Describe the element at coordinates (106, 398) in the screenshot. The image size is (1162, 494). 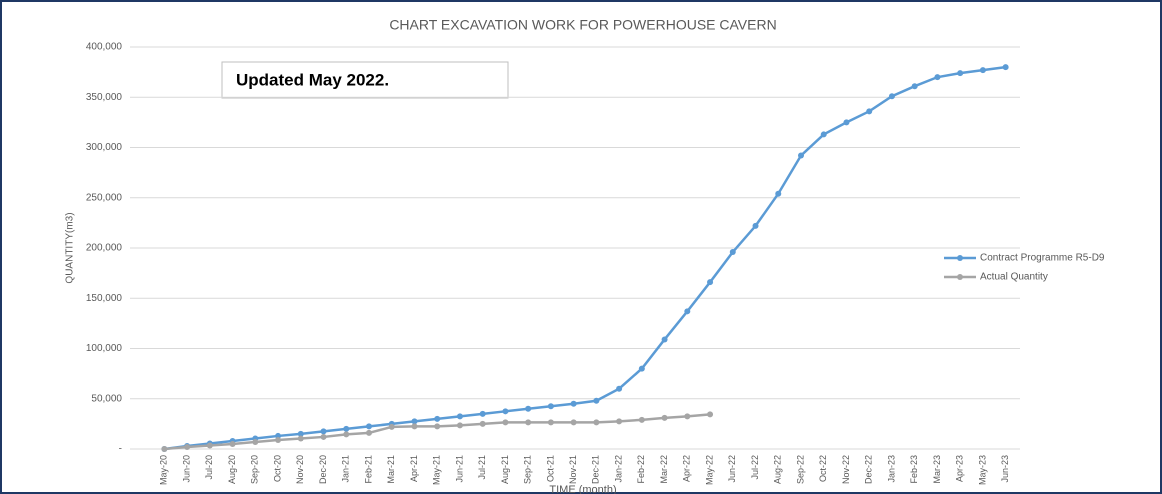
I see `y-tick-label: 50,000` at that location.